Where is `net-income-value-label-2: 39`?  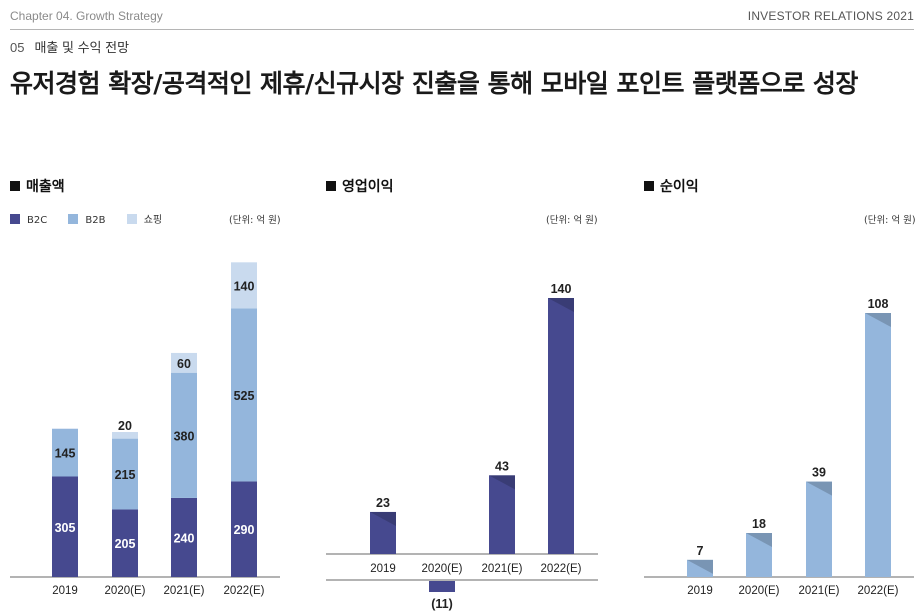 net-income-value-label-2: 39 is located at coordinates (819, 473).